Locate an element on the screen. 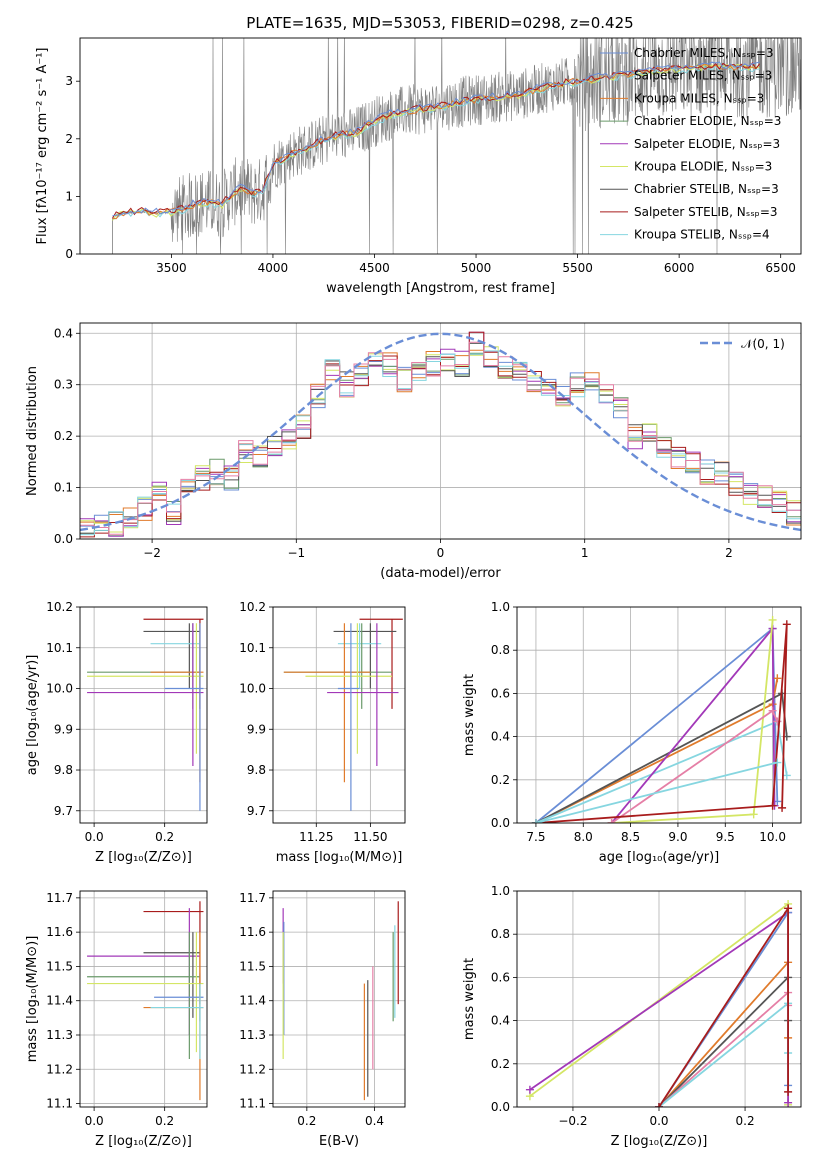  x-tick-label: 11.50 is located at coordinates (370, 837).